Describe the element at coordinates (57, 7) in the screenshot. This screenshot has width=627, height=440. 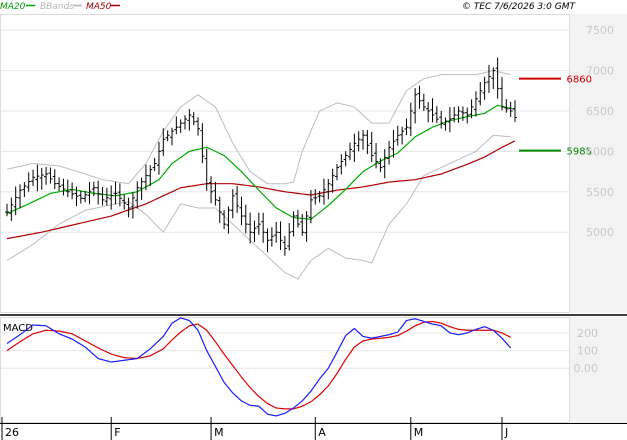
I see `legend-bbands-label: BBands` at that location.